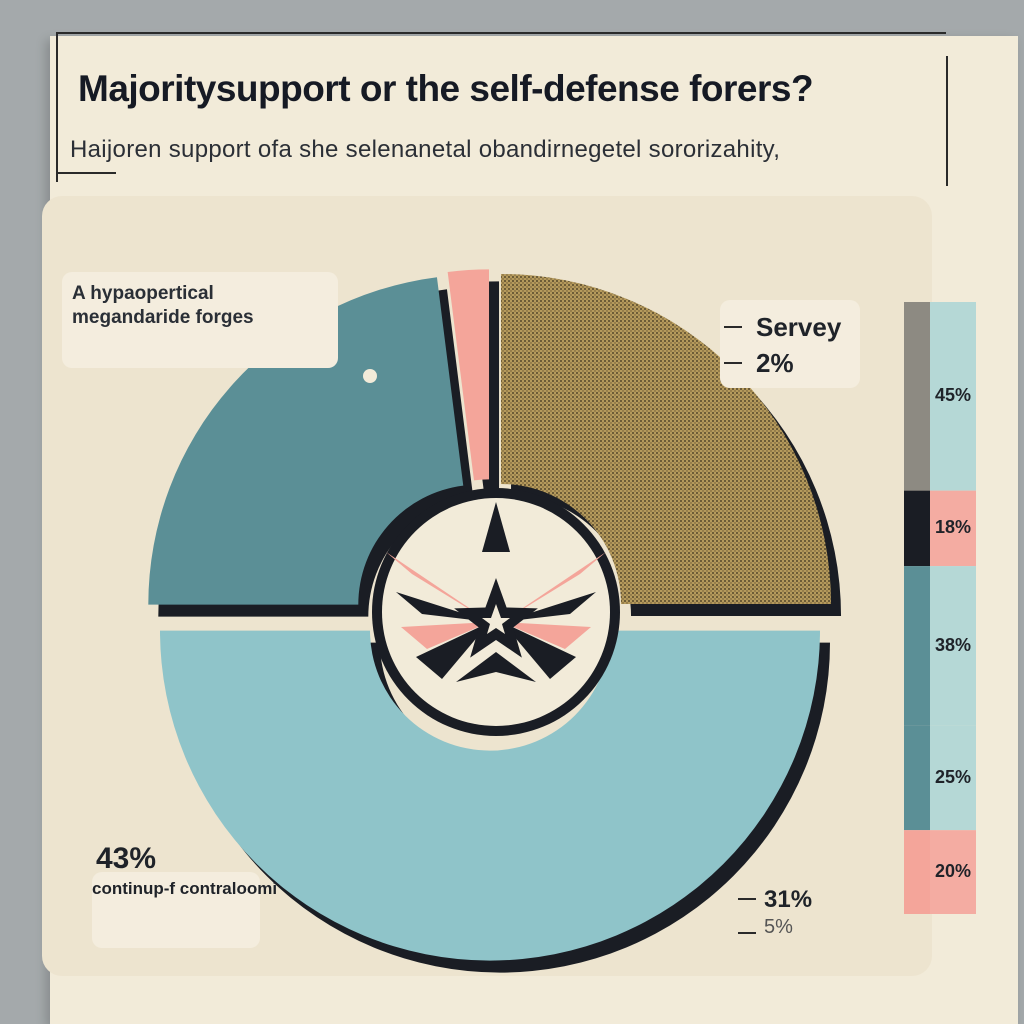 The width and height of the screenshot is (1024, 1024). I want to click on survey-pct: 2%, so click(775, 363).